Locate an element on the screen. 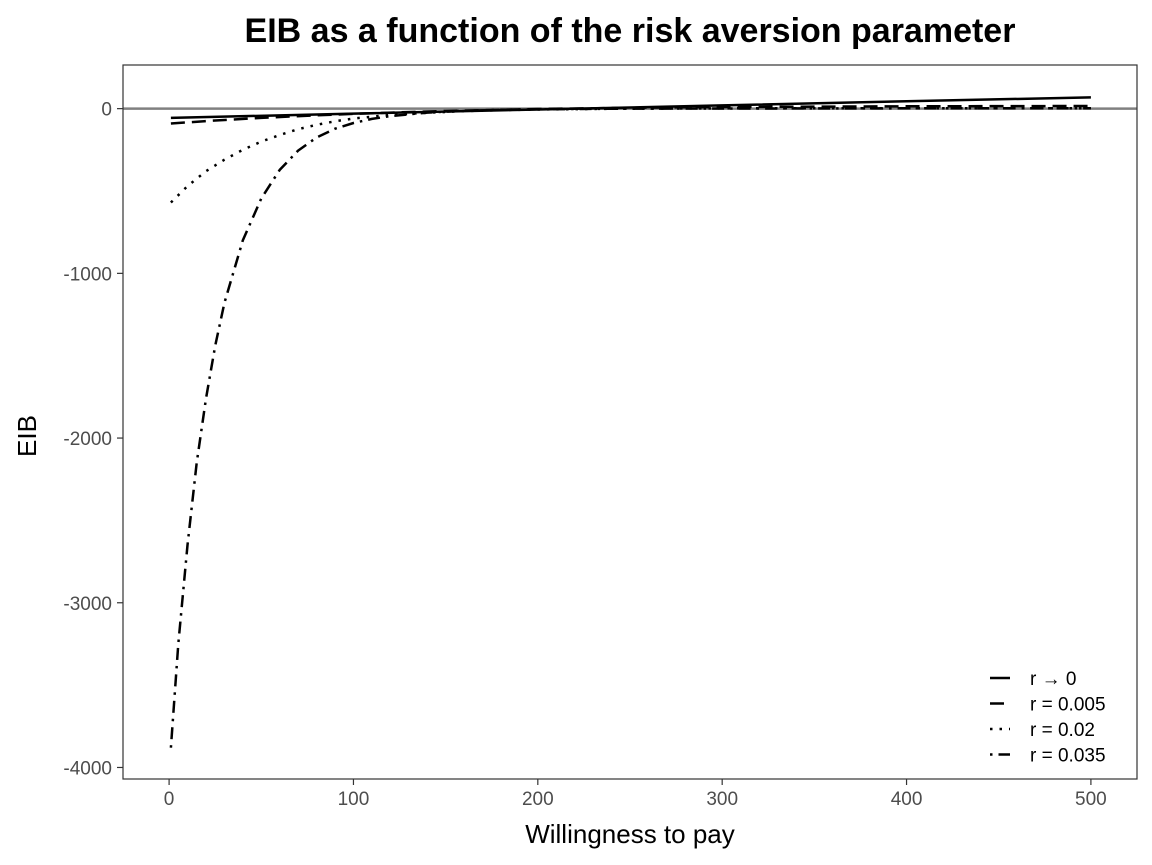 The height and width of the screenshot is (865, 1152). legend-label-3: r = 0.02 is located at coordinates (1062, 730).